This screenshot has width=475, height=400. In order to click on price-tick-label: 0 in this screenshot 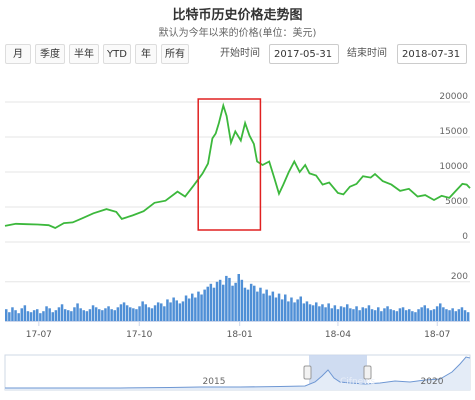, I will do `click(465, 237)`.